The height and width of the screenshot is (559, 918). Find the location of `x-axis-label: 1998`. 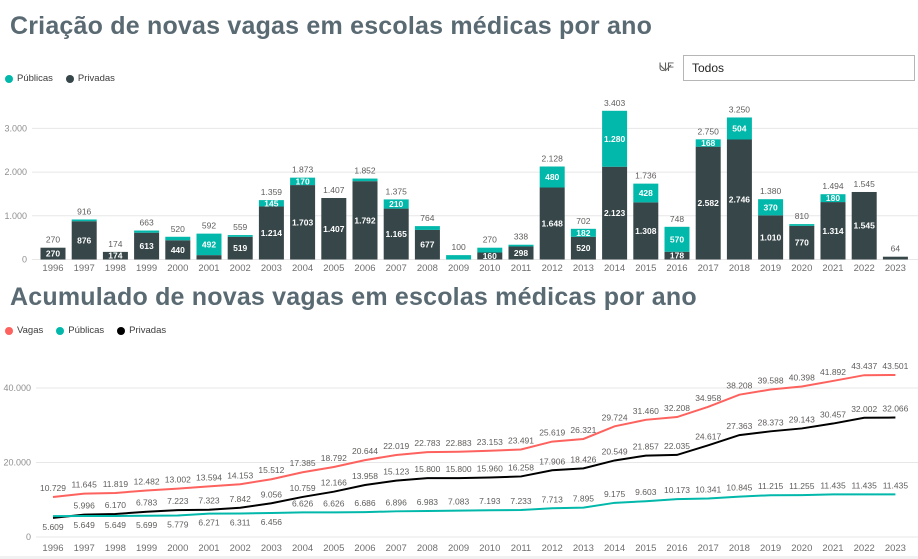

x-axis-label: 1998 is located at coordinates (115, 548).